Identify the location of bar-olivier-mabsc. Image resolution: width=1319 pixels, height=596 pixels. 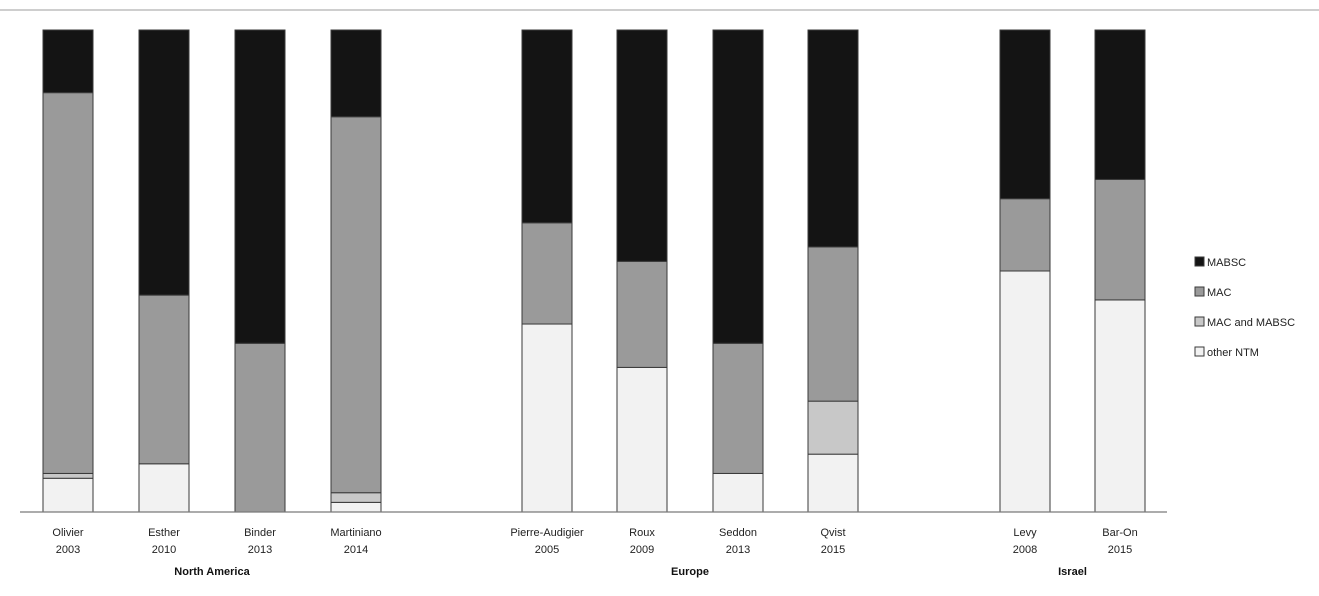
(68, 61).